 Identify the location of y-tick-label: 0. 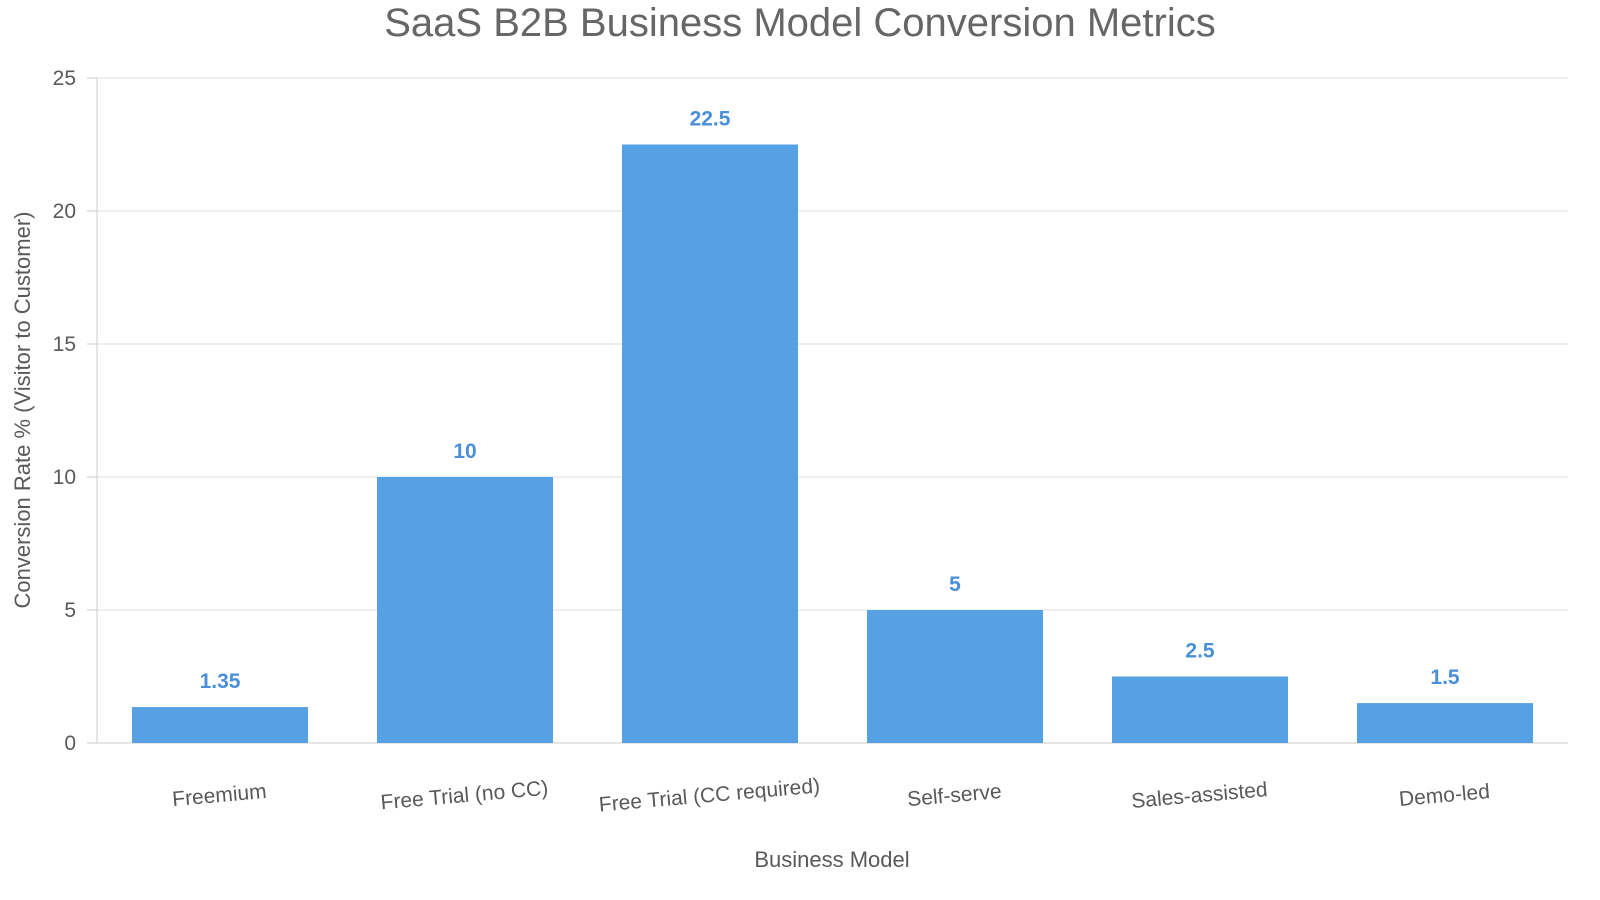
(70, 743).